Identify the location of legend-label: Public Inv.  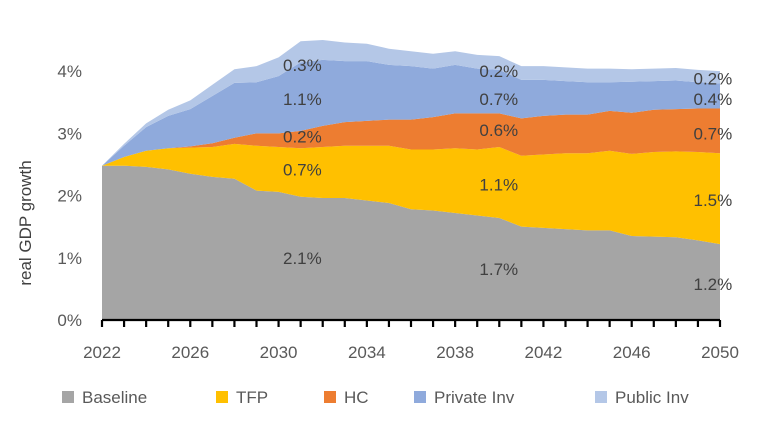
(652, 397).